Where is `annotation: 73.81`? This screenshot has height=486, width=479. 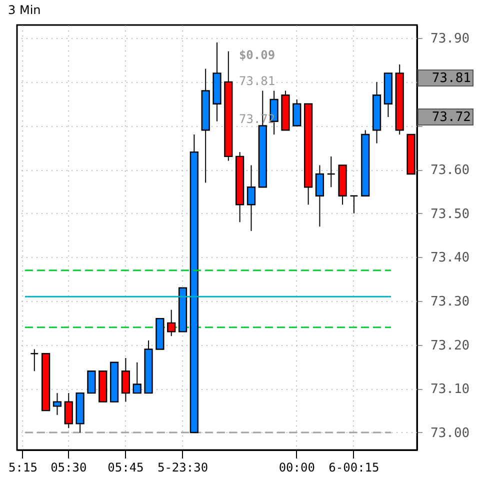 annotation: 73.81 is located at coordinates (257, 81).